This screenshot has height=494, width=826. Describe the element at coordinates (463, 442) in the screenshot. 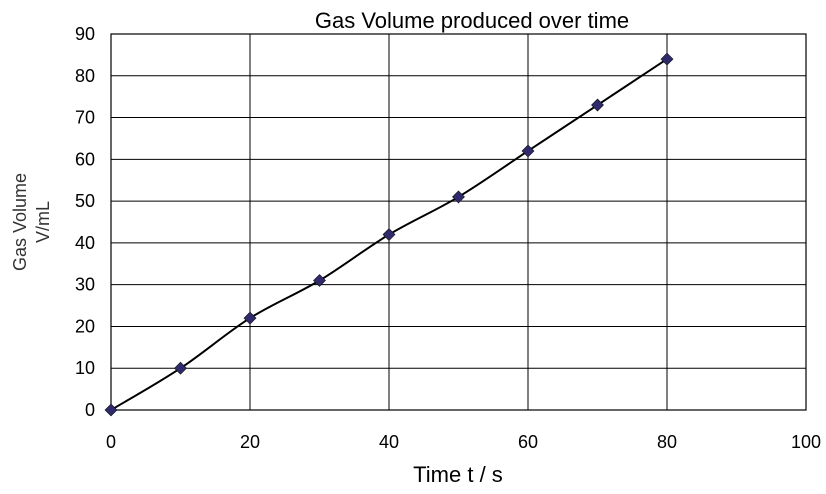

I see `x-tick-labels: 0 20 40 60 80 100` at that location.